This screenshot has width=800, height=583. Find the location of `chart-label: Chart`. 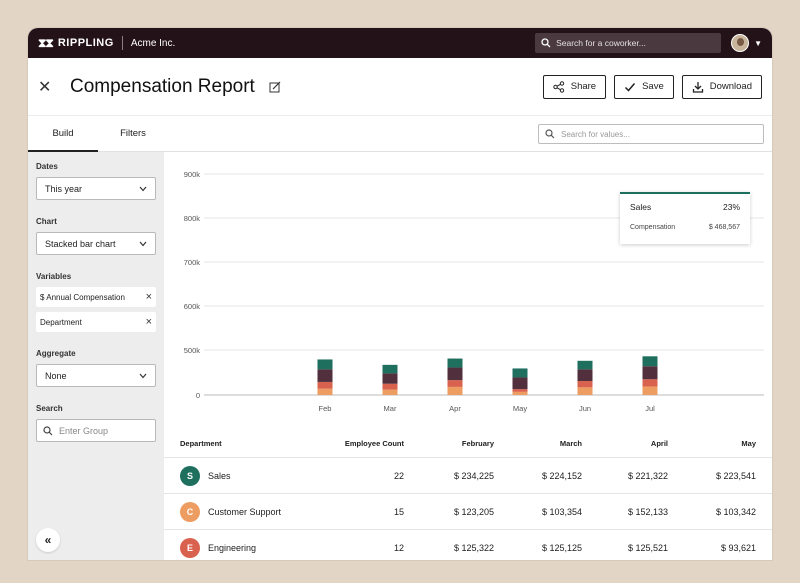

chart-label: Chart is located at coordinates (46, 221).